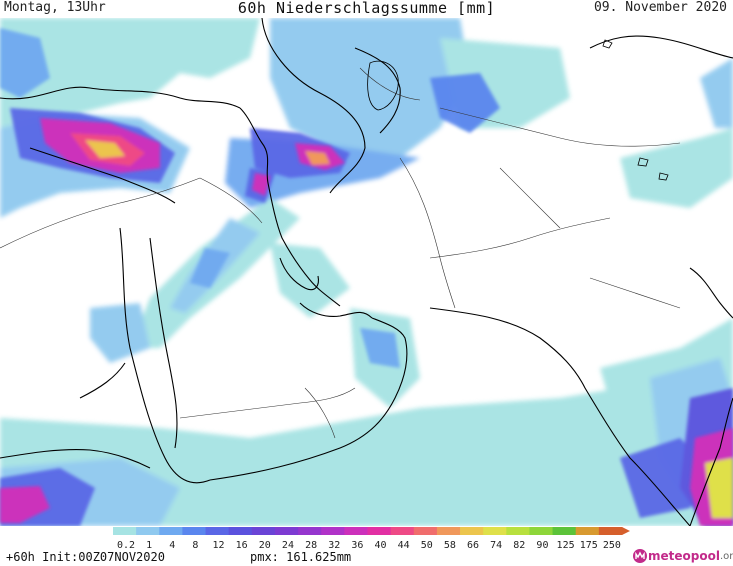 This screenshot has height=566, width=733. What do you see at coordinates (301, 557) in the screenshot?
I see `max-precip-label: pmx: 161.625mm` at bounding box center [301, 557].